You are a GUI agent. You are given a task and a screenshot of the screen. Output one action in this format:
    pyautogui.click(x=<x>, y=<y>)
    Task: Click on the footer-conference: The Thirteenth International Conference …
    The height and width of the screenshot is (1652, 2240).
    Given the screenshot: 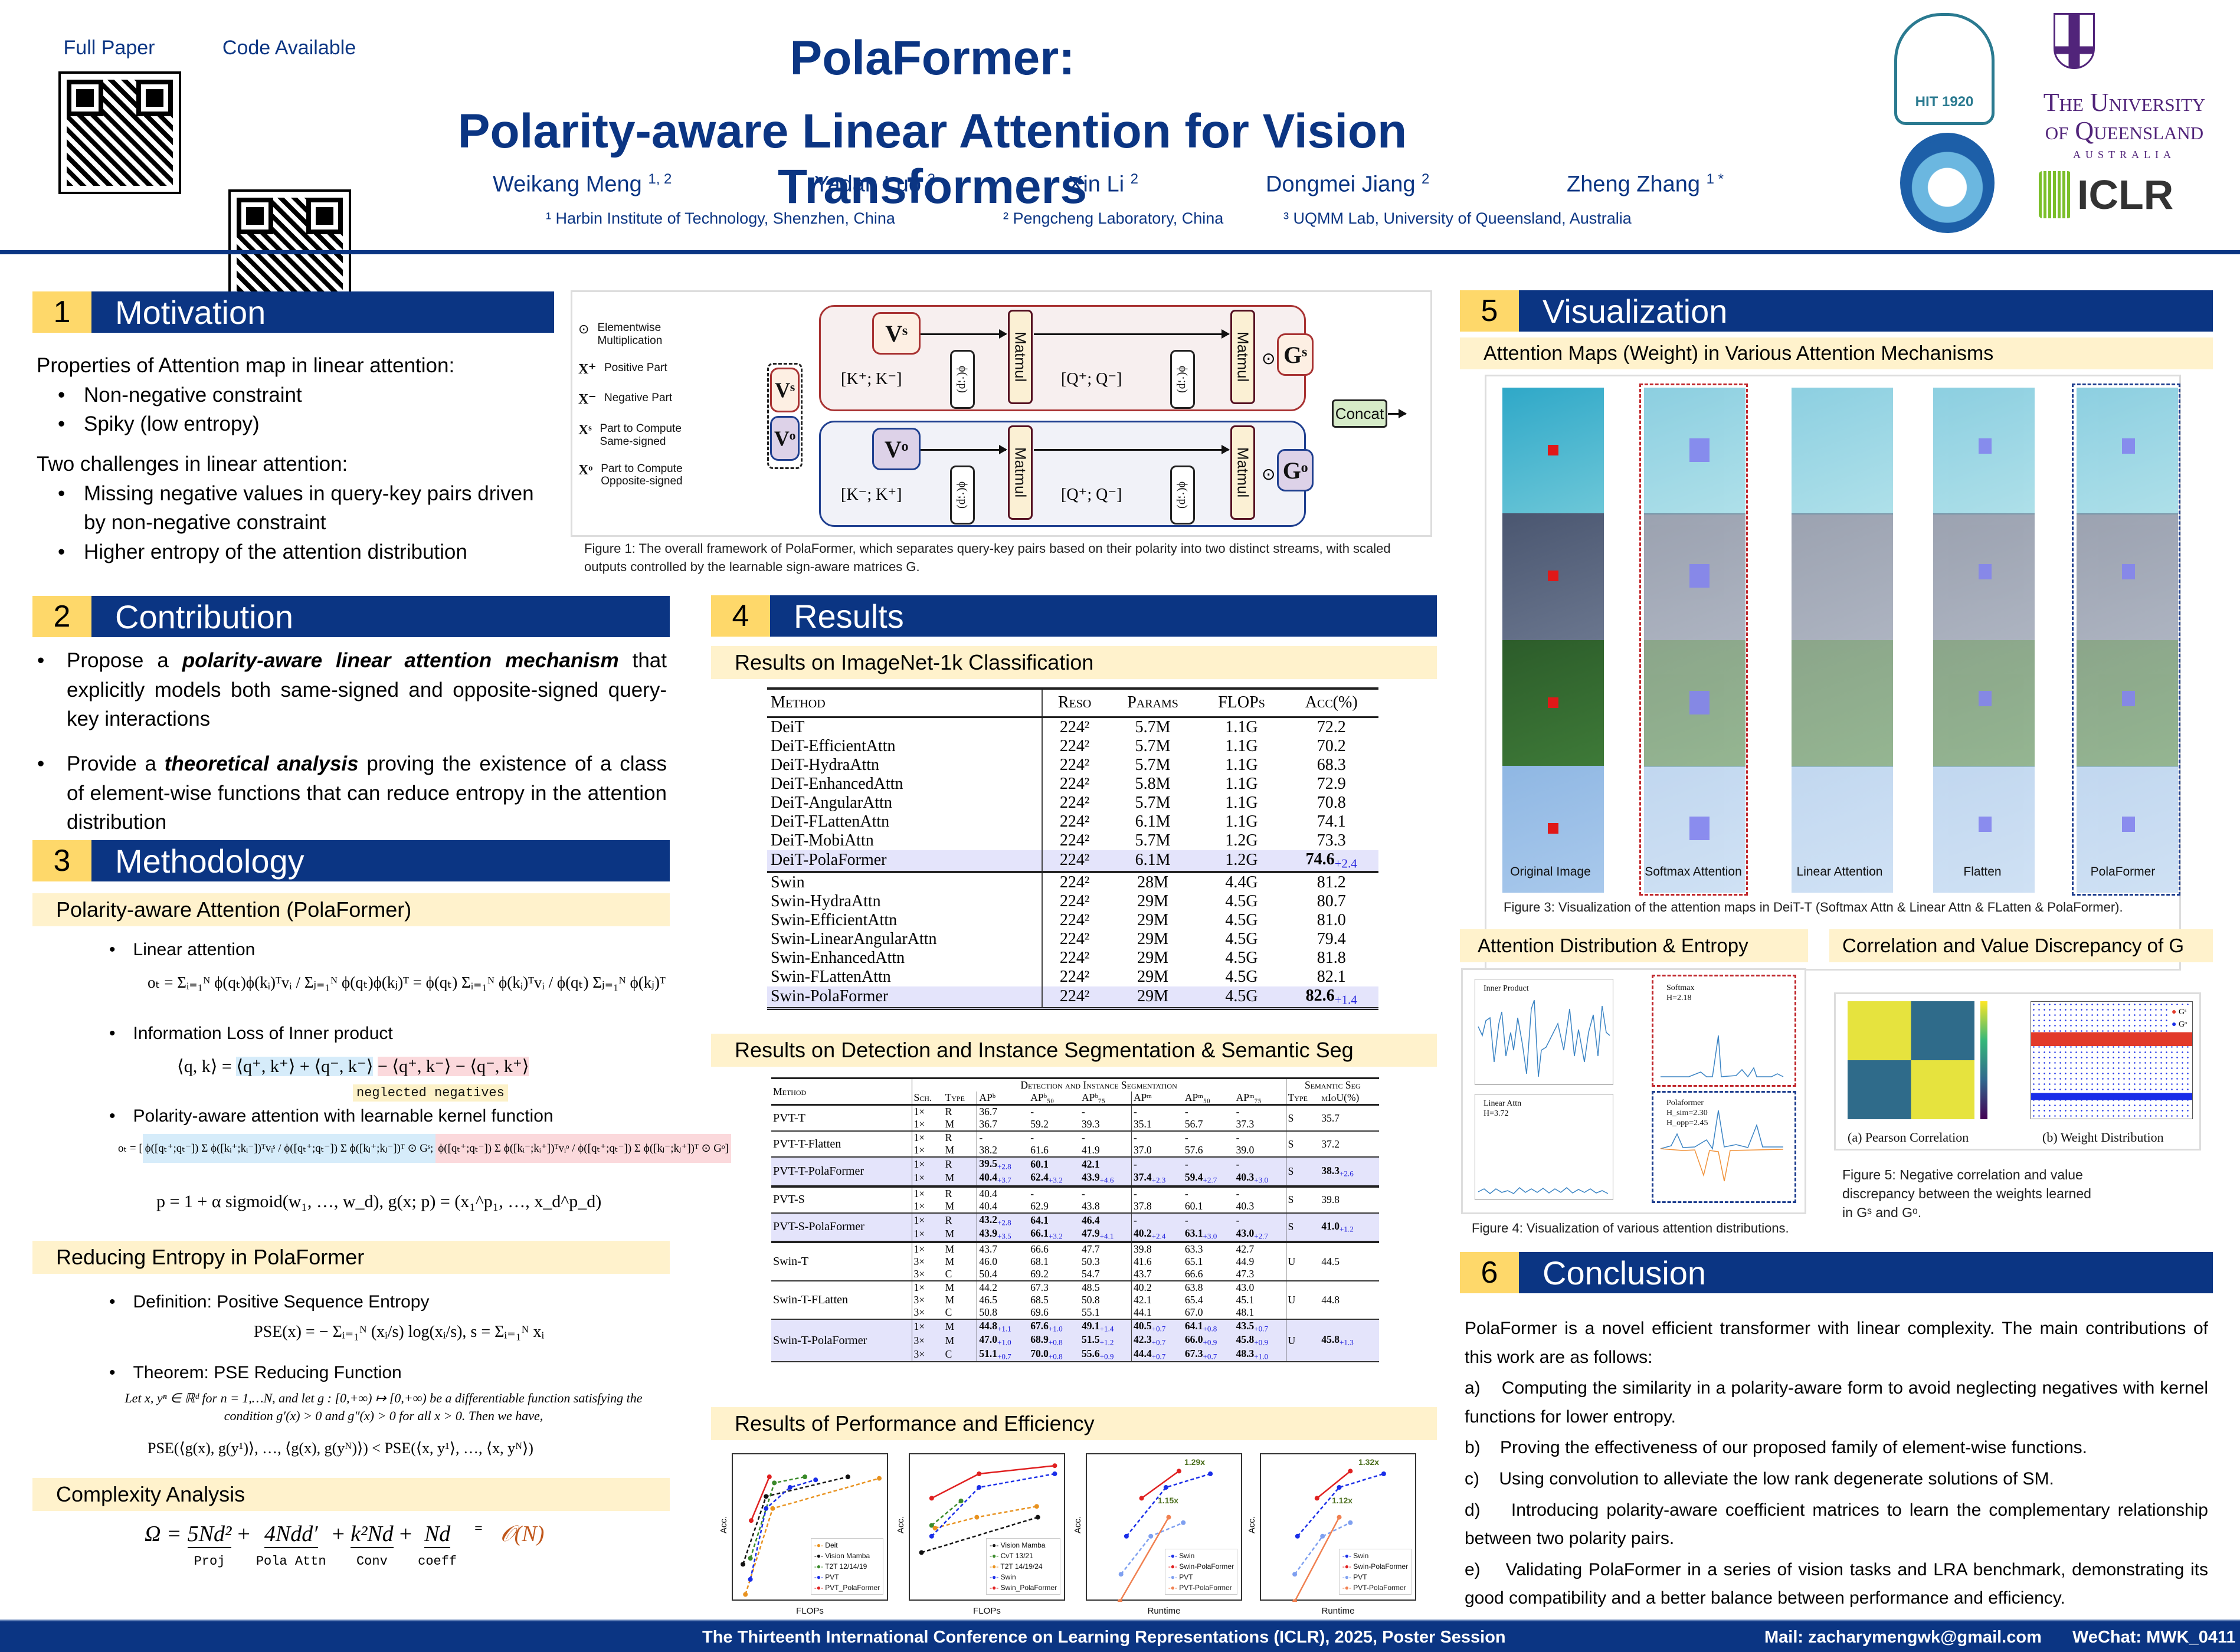 What is the action you would take?
    pyautogui.click(x=1104, y=1637)
    